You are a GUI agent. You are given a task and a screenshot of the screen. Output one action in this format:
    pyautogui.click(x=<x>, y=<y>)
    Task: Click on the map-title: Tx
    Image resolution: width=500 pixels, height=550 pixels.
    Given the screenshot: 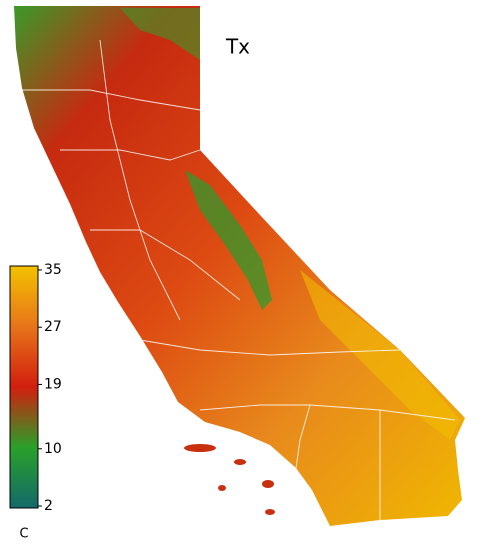 What is the action you would take?
    pyautogui.click(x=237, y=47)
    